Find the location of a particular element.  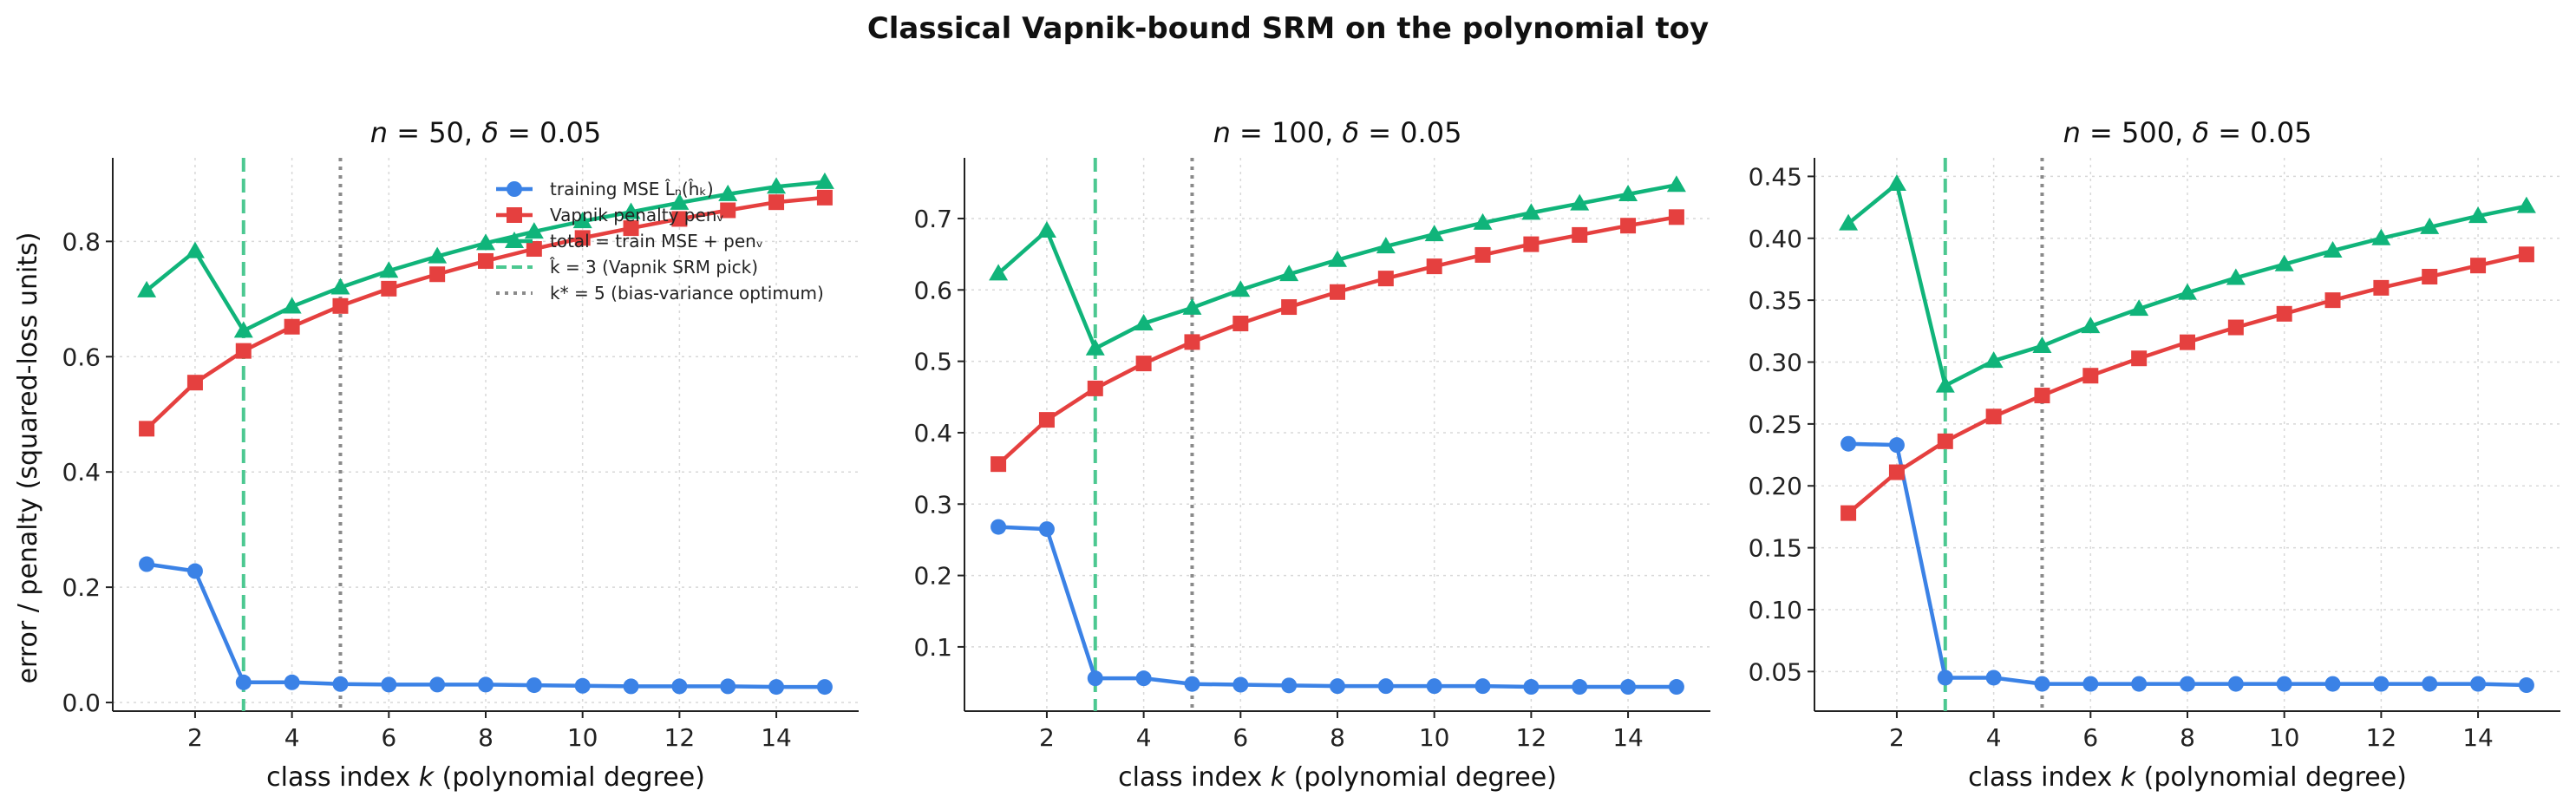

legend-item-khat: k̂ = 3 (Vapnik SRM pick) is located at coordinates (627, 267).